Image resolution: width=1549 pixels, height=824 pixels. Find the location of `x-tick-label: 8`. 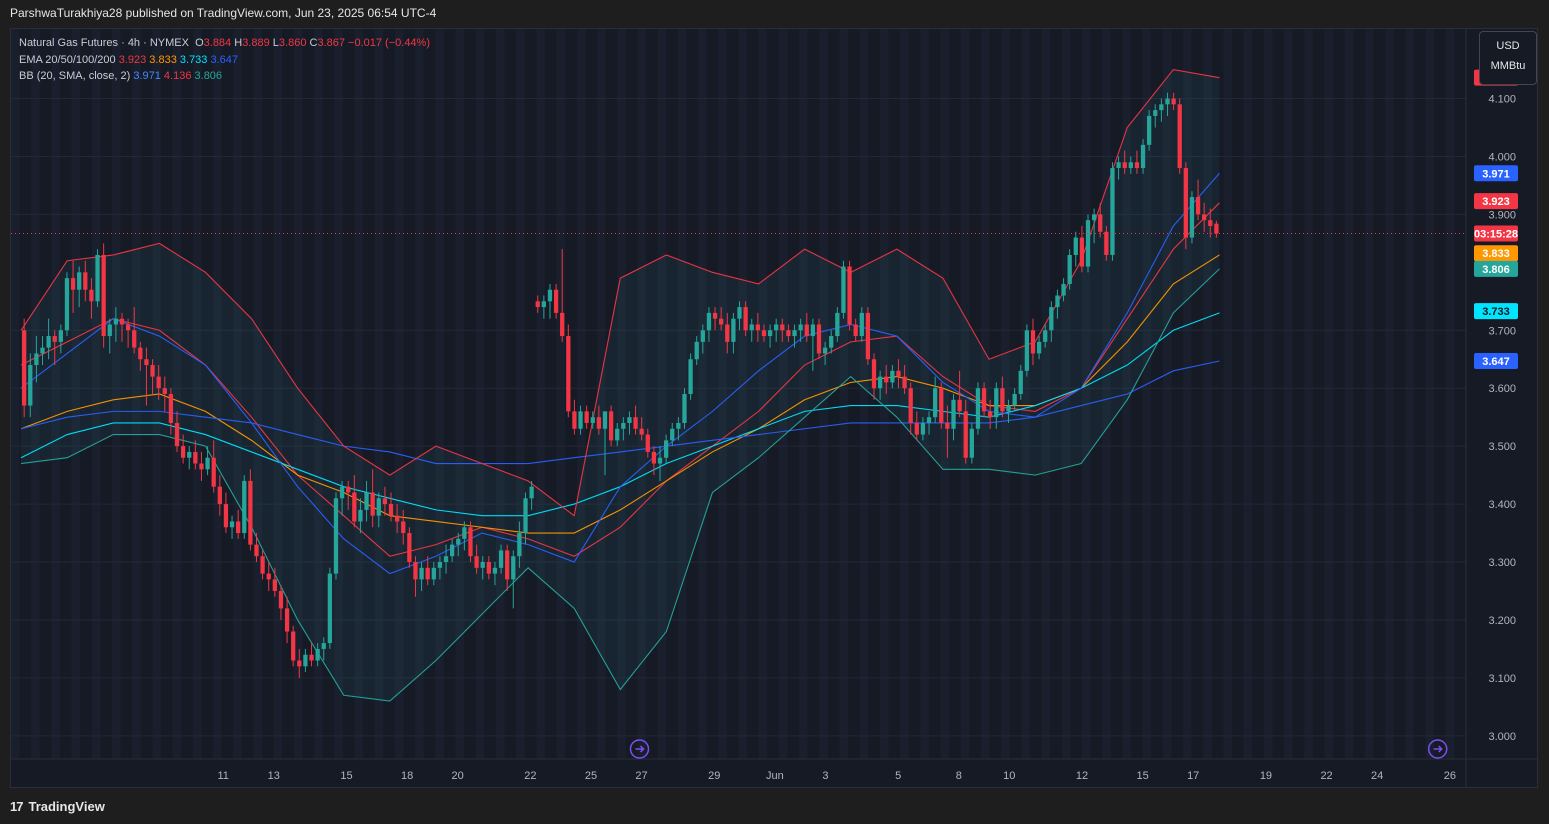

x-tick-label: 8 is located at coordinates (959, 776).